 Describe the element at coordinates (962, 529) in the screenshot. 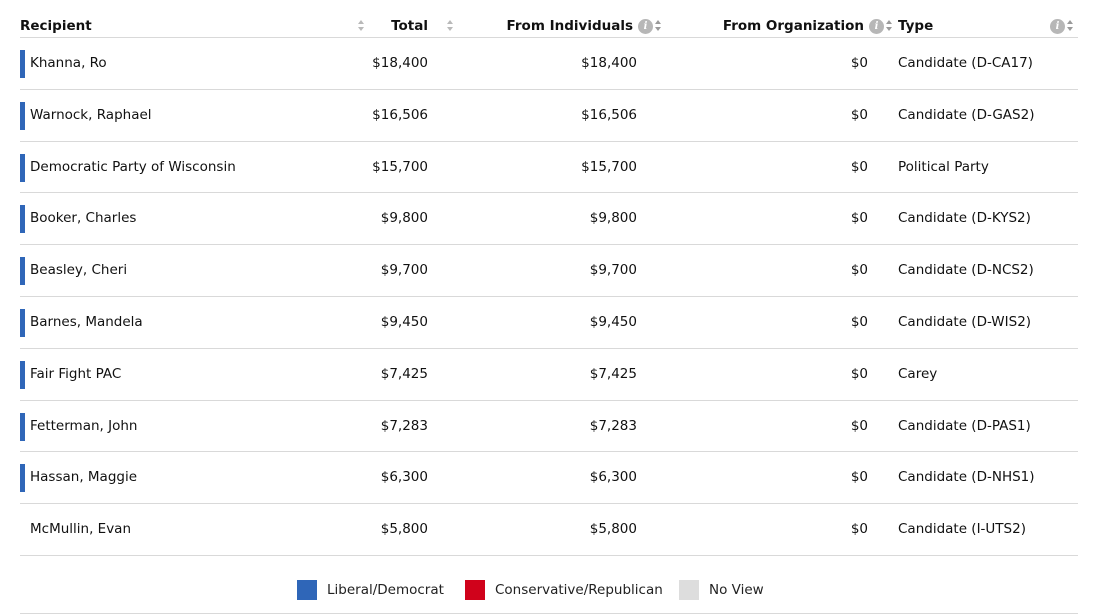

I see `type-cell: Candidate (I-UTS2)` at that location.